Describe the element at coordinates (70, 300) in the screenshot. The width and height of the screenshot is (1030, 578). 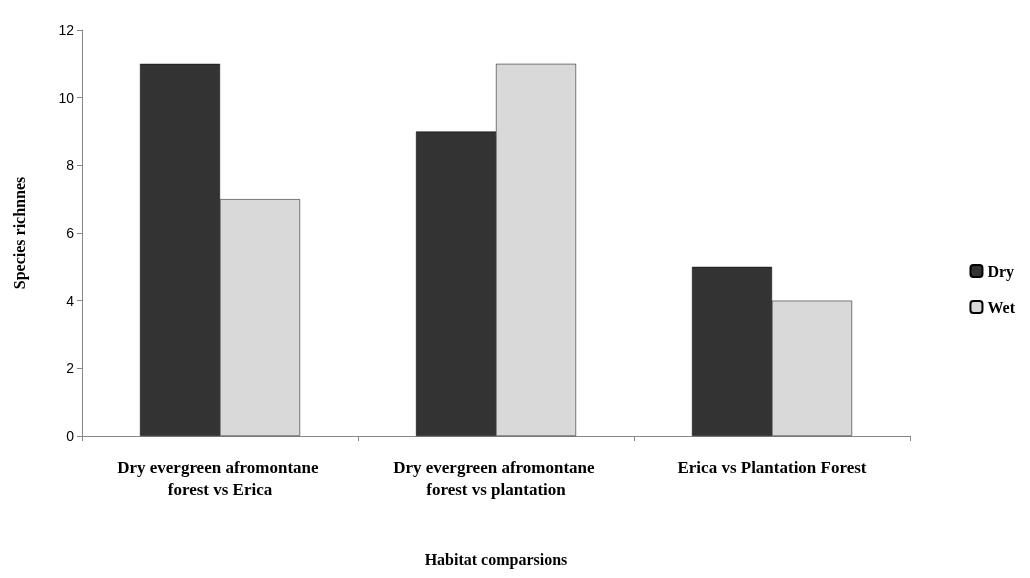
I see `y-tick-label: 4` at that location.